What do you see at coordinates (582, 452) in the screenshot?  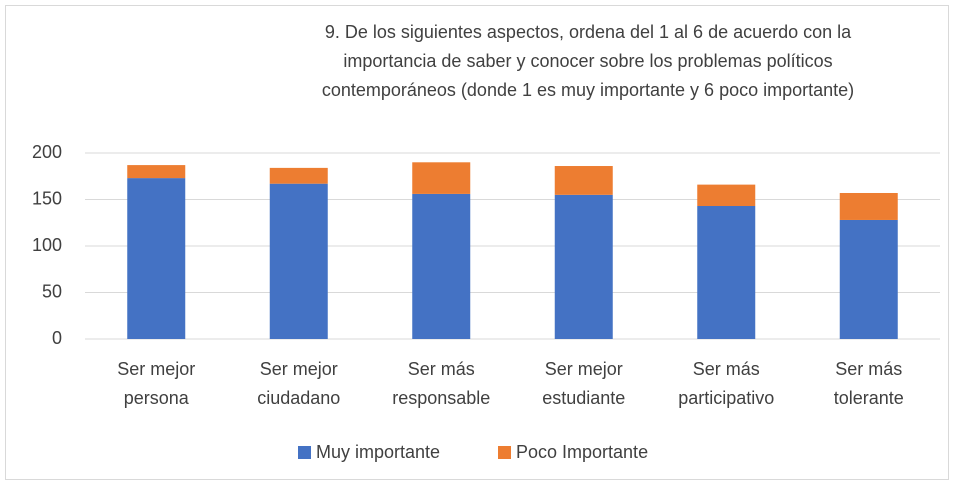 I see `legend-label: Poco Importante` at bounding box center [582, 452].